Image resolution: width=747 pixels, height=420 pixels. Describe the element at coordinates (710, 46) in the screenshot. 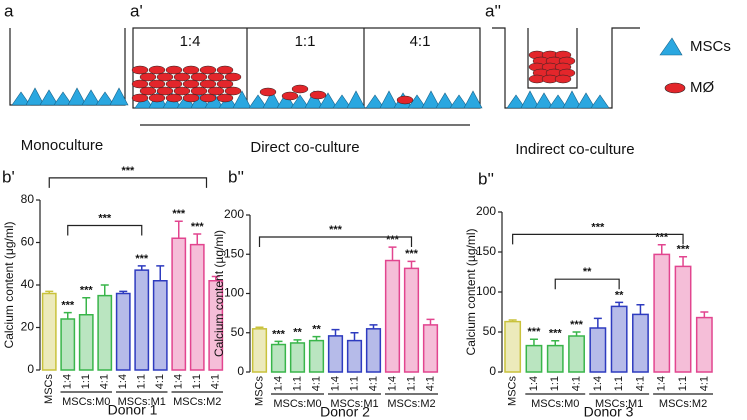

I see `legend-label: MSCs` at that location.